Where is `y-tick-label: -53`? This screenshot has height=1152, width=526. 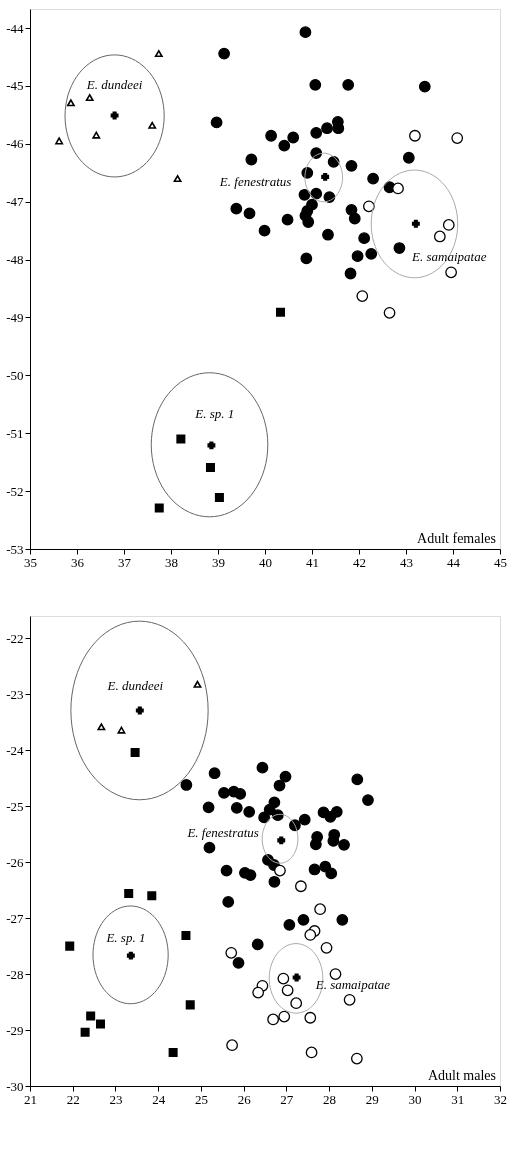
y-tick-label: -53 is located at coordinates (15, 549).